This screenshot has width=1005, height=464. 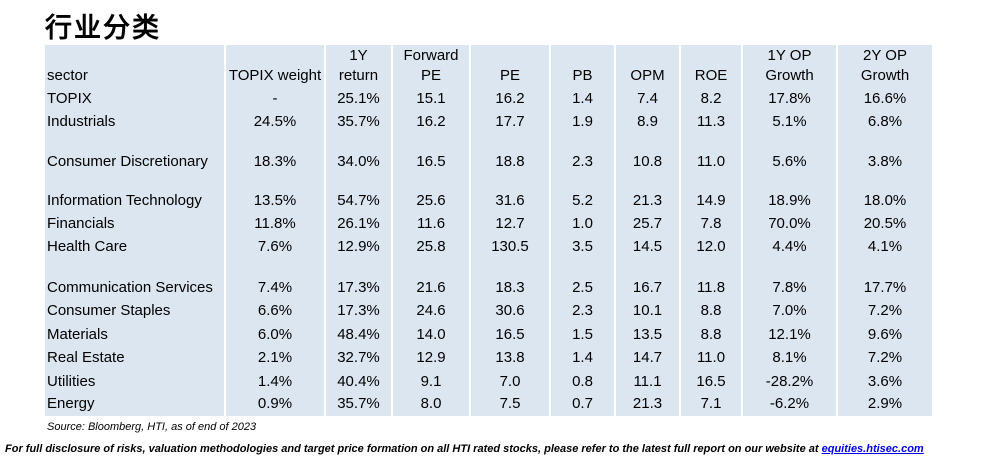 What do you see at coordinates (648, 335) in the screenshot?
I see `data-cell: 13.5` at bounding box center [648, 335].